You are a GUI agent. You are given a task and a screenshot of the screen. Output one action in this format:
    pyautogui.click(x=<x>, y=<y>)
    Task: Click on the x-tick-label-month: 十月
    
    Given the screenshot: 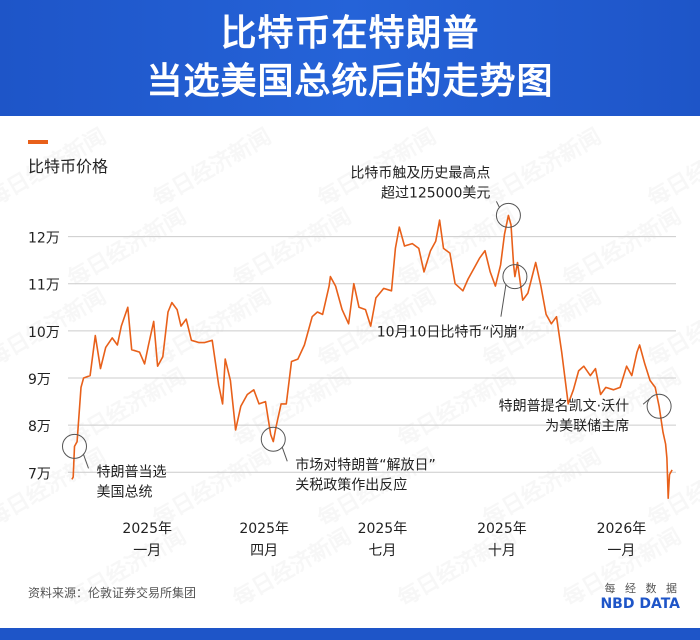 What is the action you would take?
    pyautogui.click(x=502, y=551)
    